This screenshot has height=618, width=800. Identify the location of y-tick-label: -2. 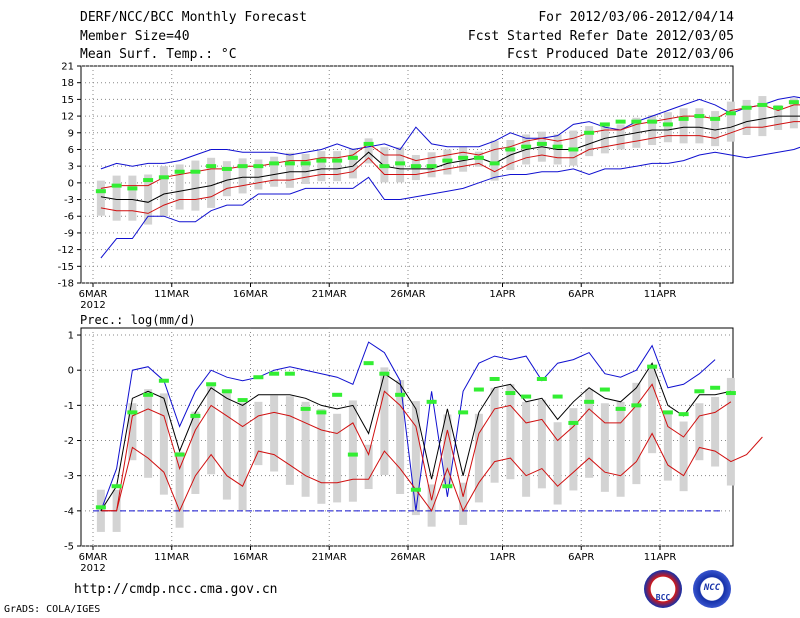
(69, 441).